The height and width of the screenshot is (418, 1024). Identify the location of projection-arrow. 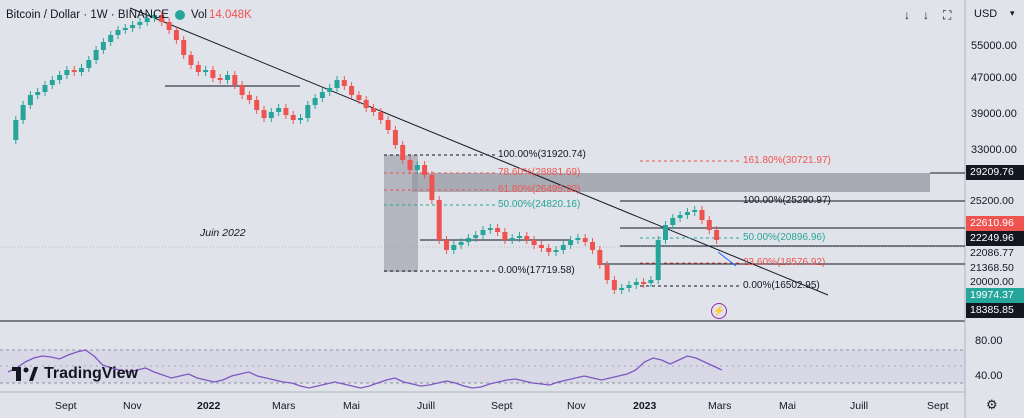
(727, 259).